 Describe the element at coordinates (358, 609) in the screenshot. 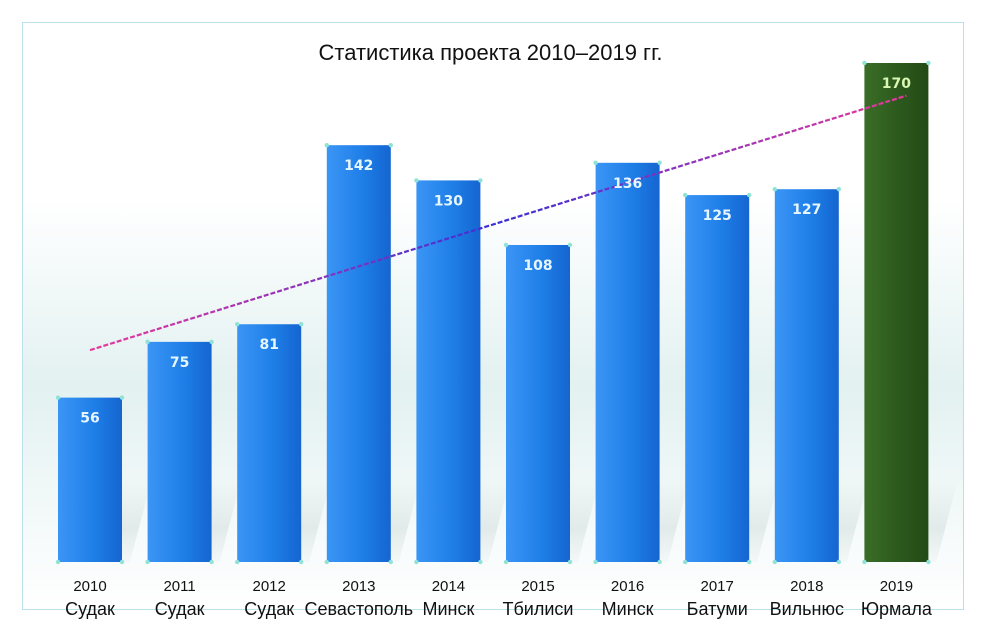

I see `x-tick-city: Севастополь` at that location.